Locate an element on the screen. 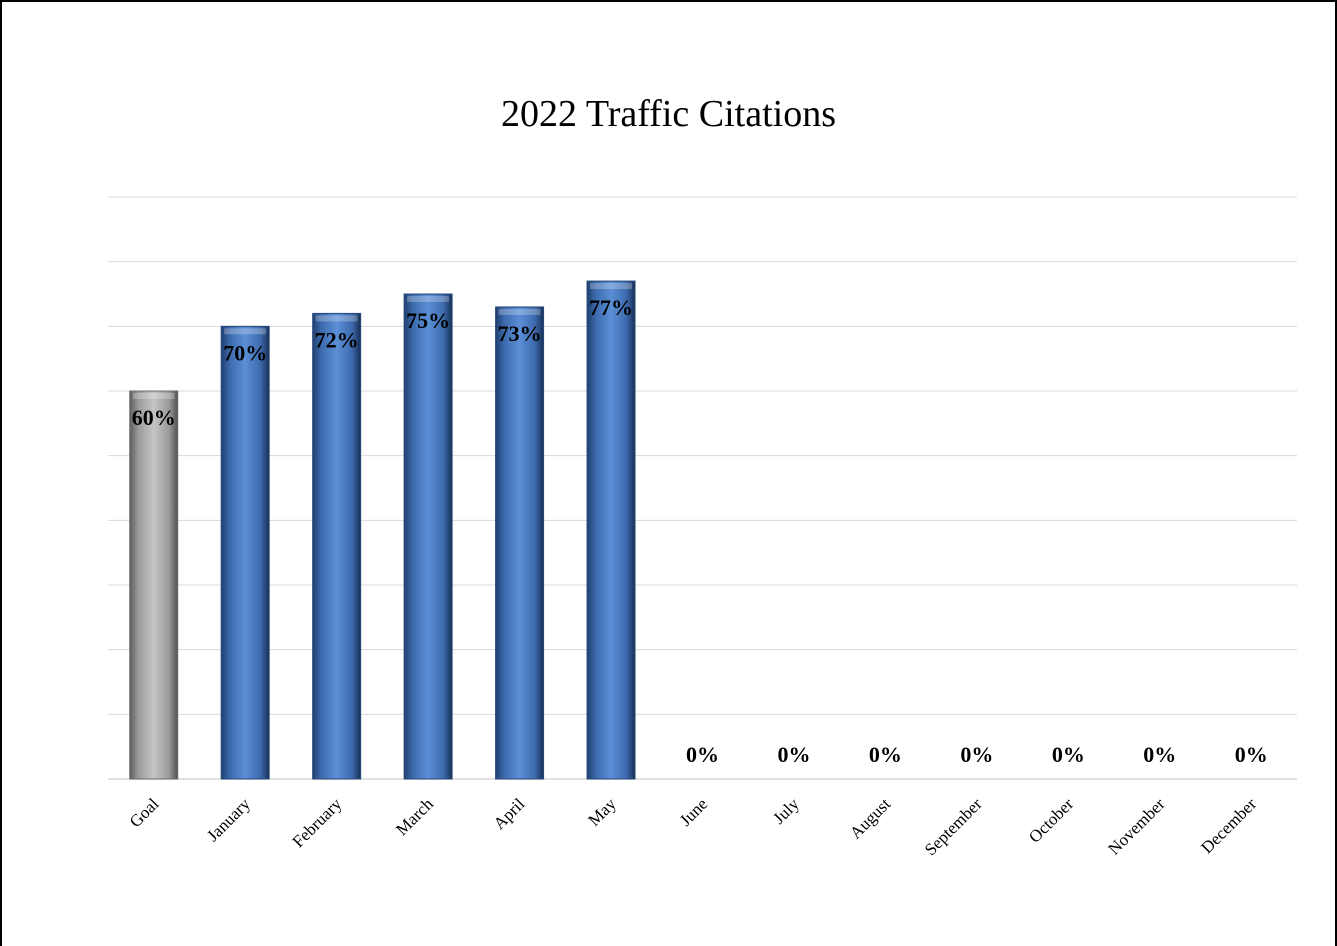 This screenshot has height=946, width=1337. data-label-may: 77% is located at coordinates (611, 307).